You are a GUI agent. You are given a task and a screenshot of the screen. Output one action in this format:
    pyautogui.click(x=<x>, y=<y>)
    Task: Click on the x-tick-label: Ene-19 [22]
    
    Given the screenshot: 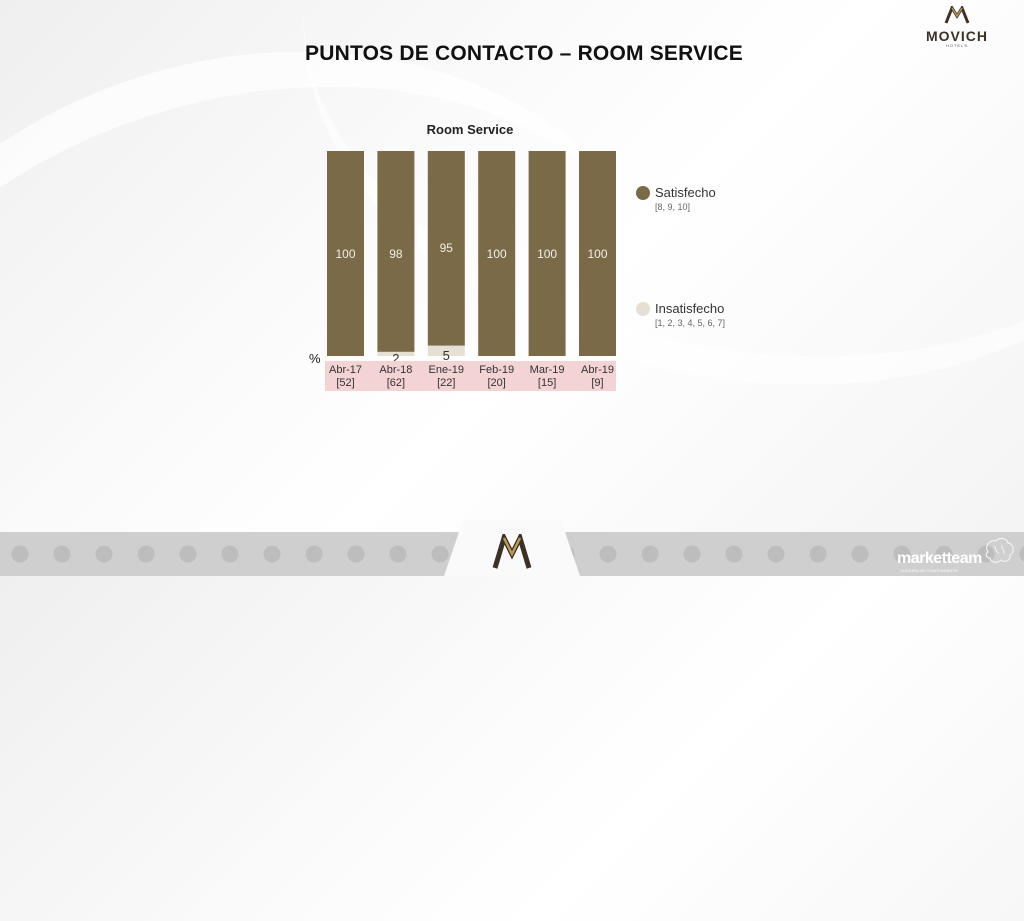 What is the action you would take?
    pyautogui.click(x=446, y=377)
    